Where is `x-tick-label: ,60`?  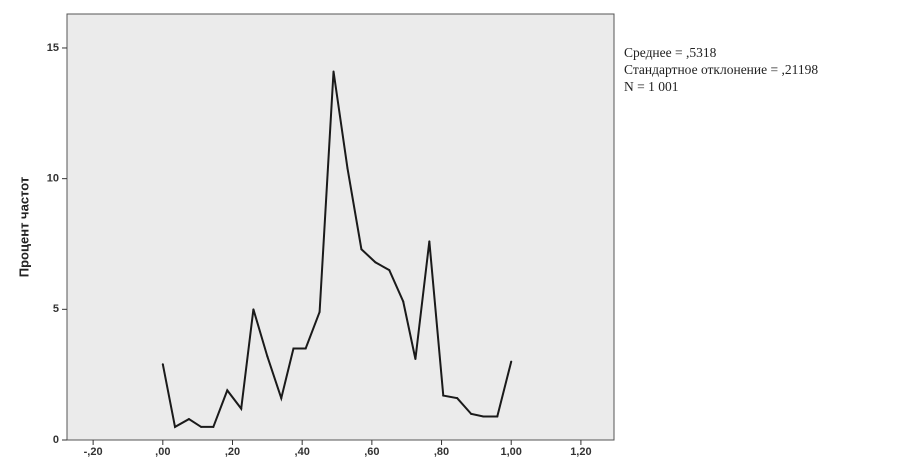
x-tick-label: ,60 is located at coordinates (371, 452).